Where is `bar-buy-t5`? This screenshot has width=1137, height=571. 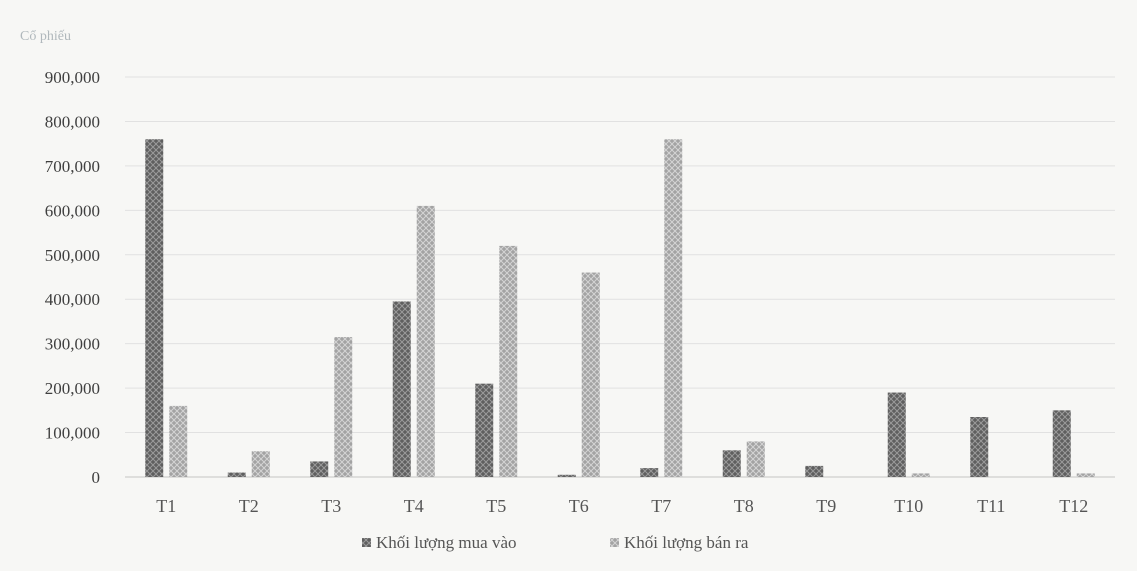 bar-buy-t5 is located at coordinates (484, 430).